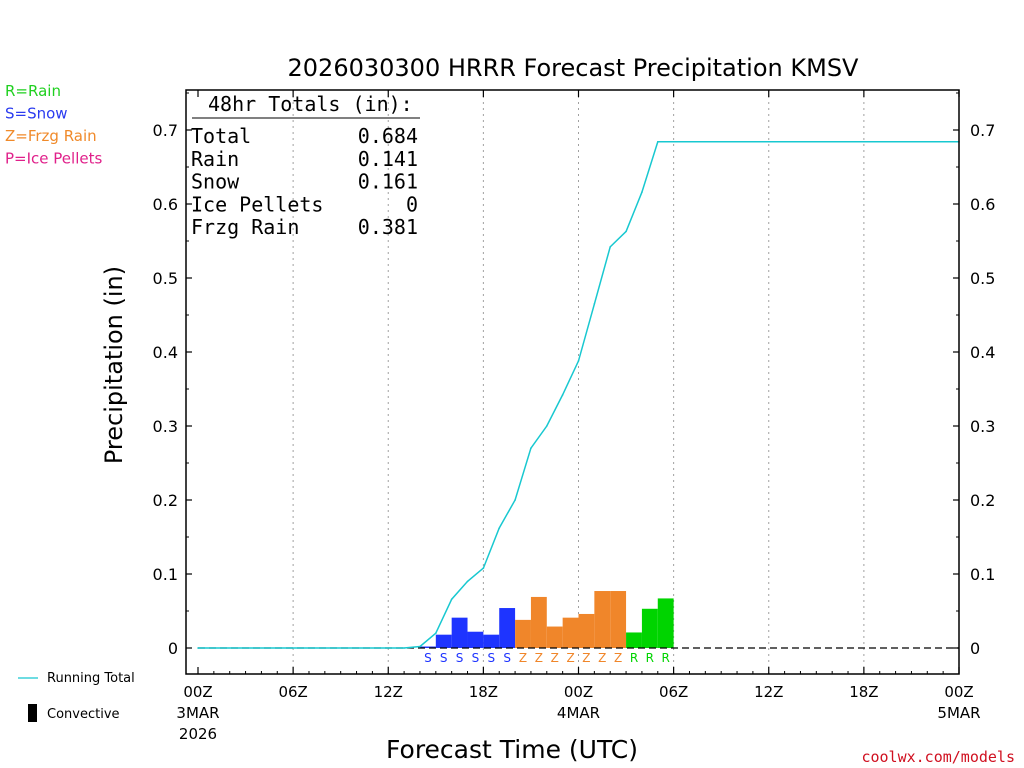 The height and width of the screenshot is (768, 1024). I want to click on ytick-label-right-2: 0.2, so click(982, 500).